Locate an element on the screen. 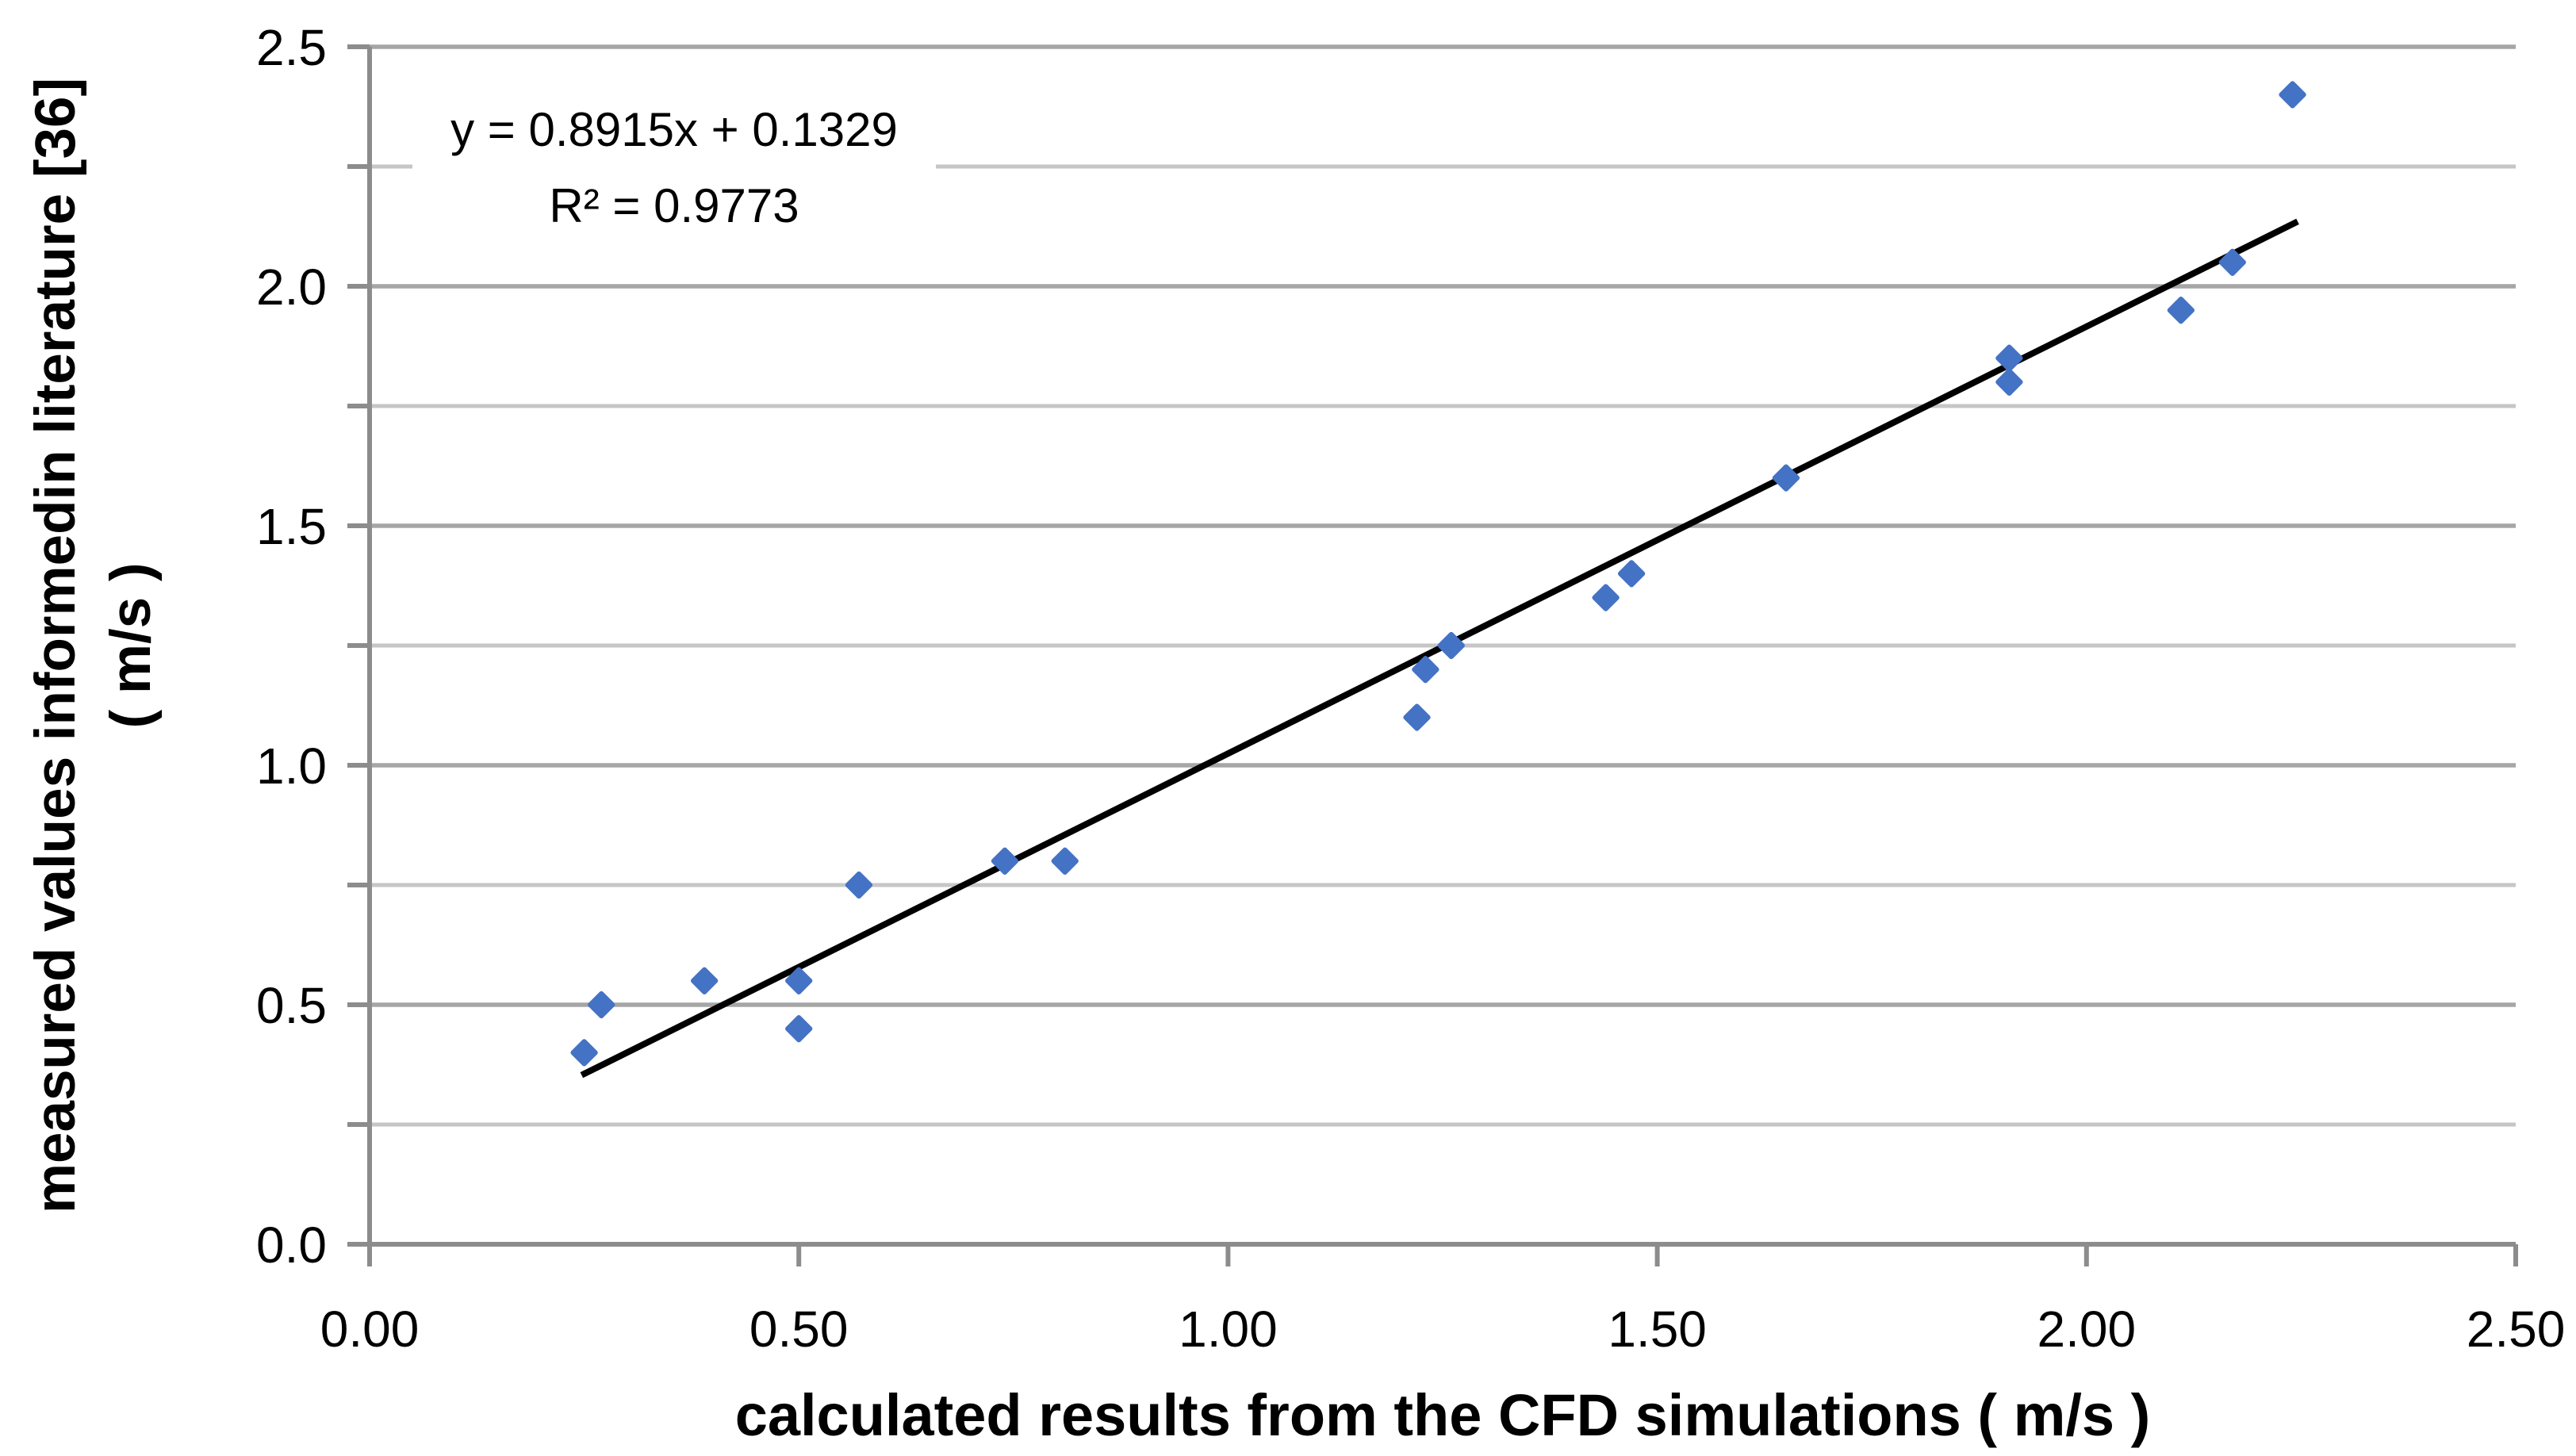 This screenshot has width=2576, height=1456. trendline-r2: R² = 0.9773 is located at coordinates (674, 205).